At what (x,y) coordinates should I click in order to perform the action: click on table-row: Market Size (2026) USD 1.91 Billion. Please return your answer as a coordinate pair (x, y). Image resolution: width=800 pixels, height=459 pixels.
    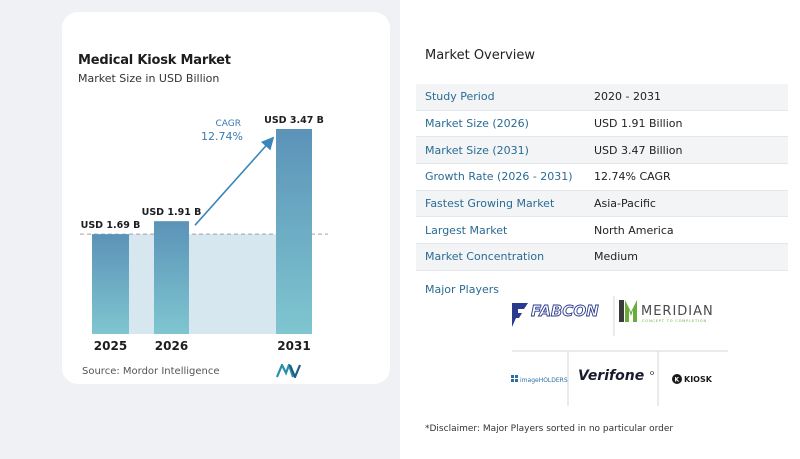
    Looking at the image, I should click on (602, 124).